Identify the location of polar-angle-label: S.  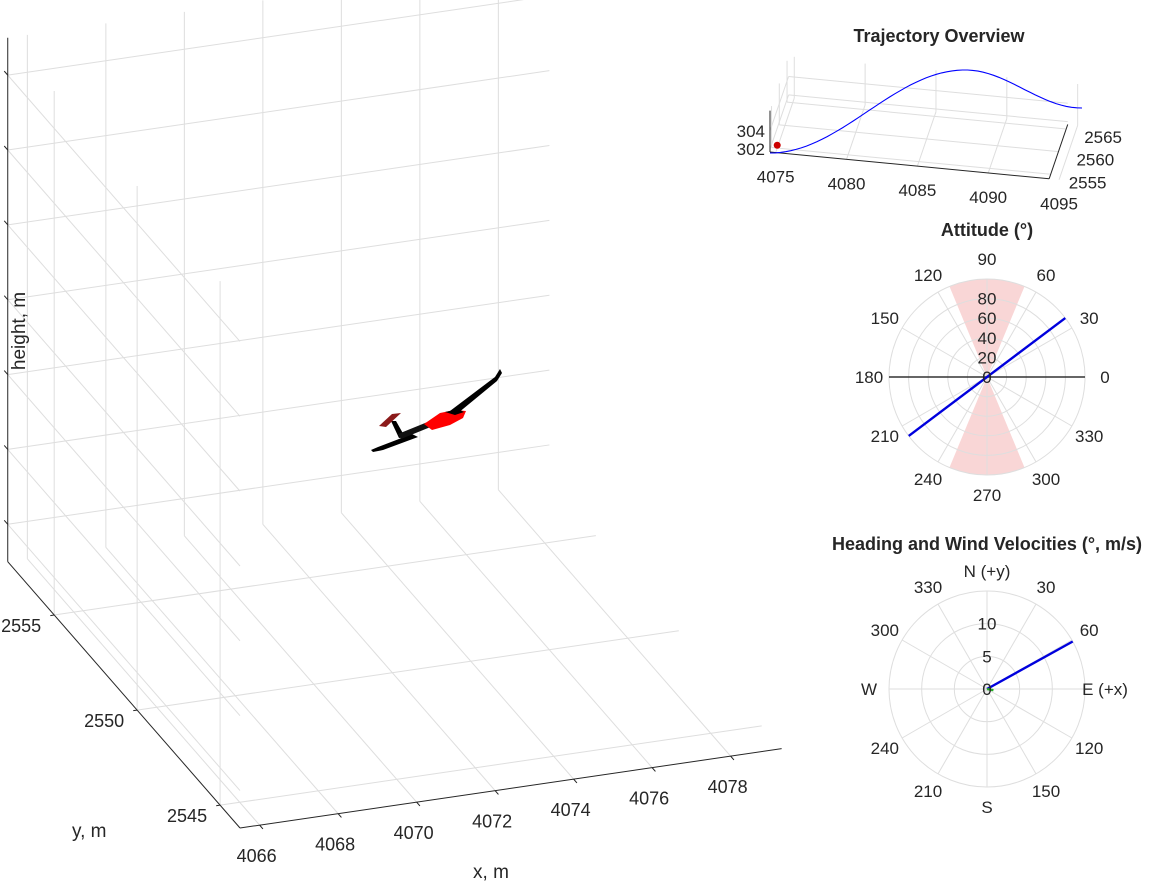
(986, 807).